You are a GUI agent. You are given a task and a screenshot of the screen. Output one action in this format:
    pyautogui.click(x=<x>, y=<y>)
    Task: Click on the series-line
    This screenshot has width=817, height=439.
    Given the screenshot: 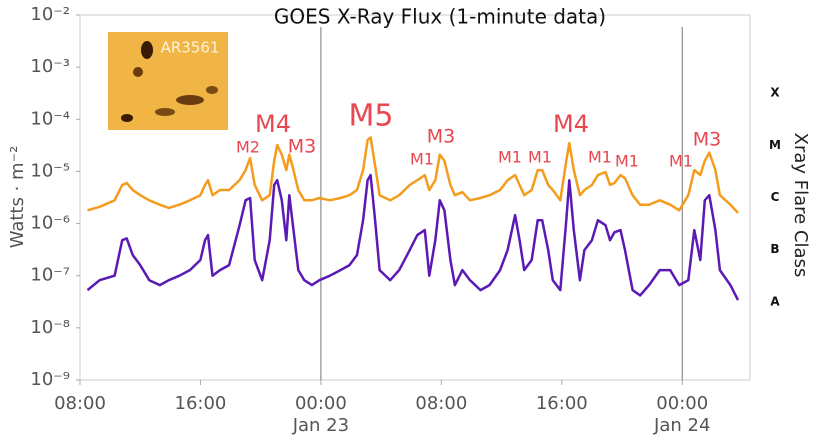 What is the action you would take?
    pyautogui.click(x=413, y=175)
    